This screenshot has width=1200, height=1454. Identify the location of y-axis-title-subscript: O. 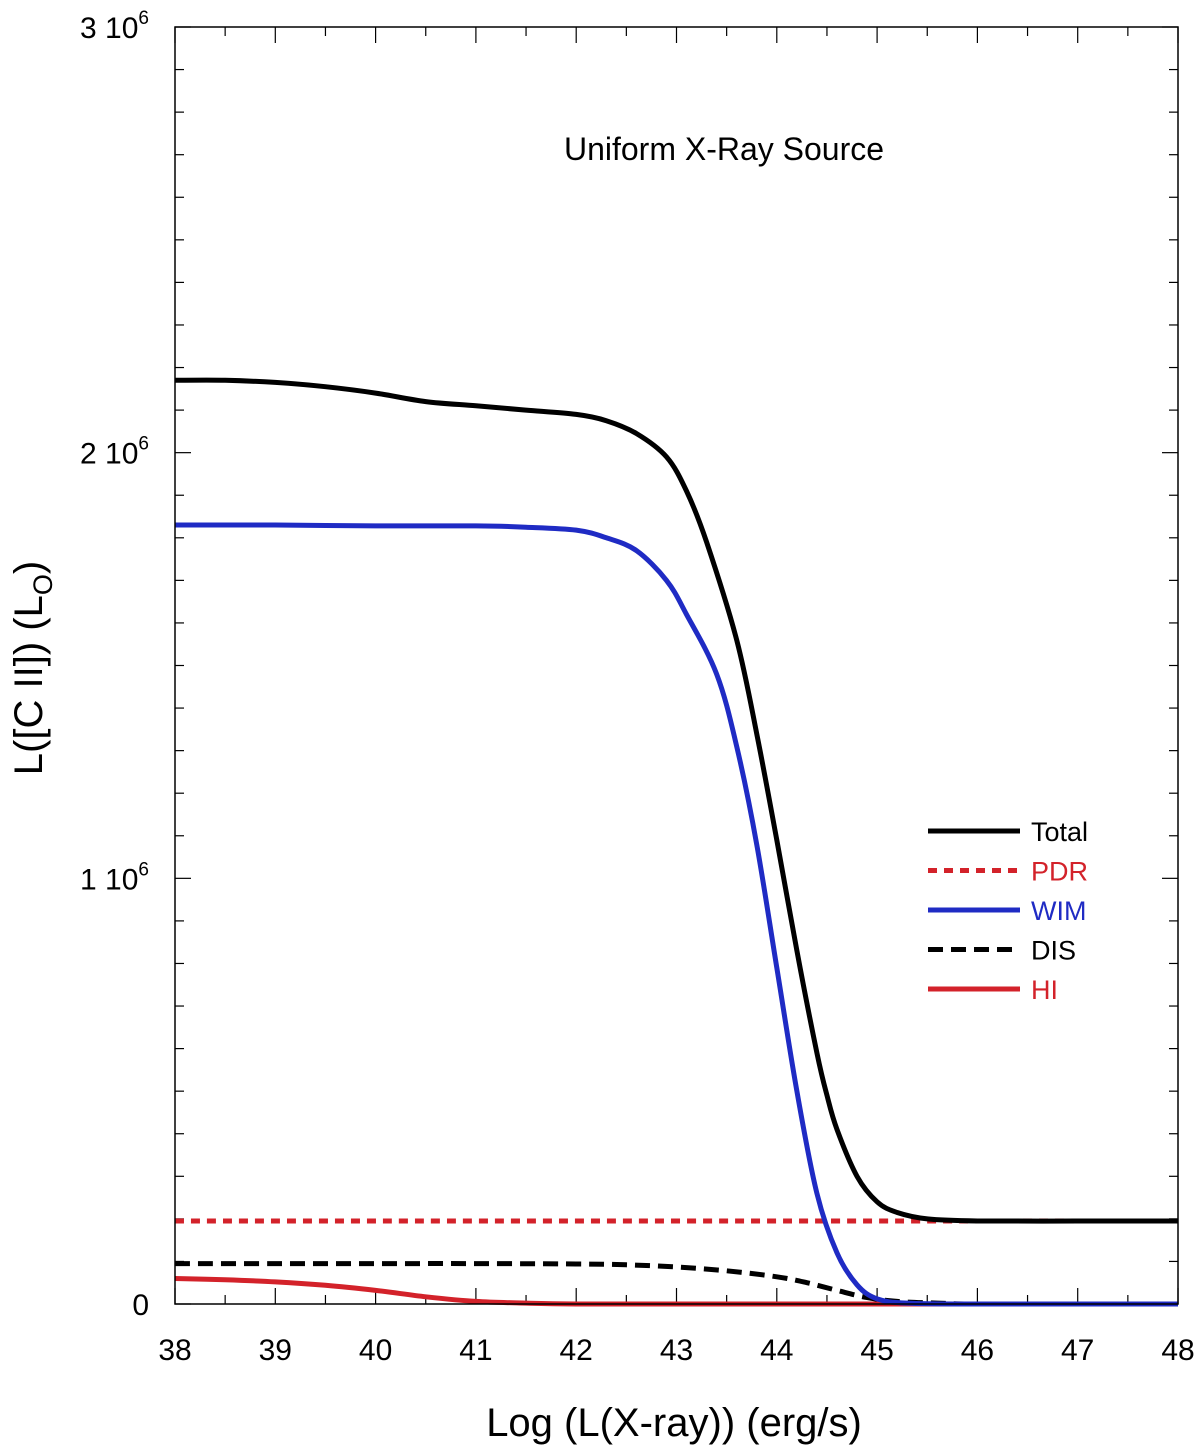
(43, 584).